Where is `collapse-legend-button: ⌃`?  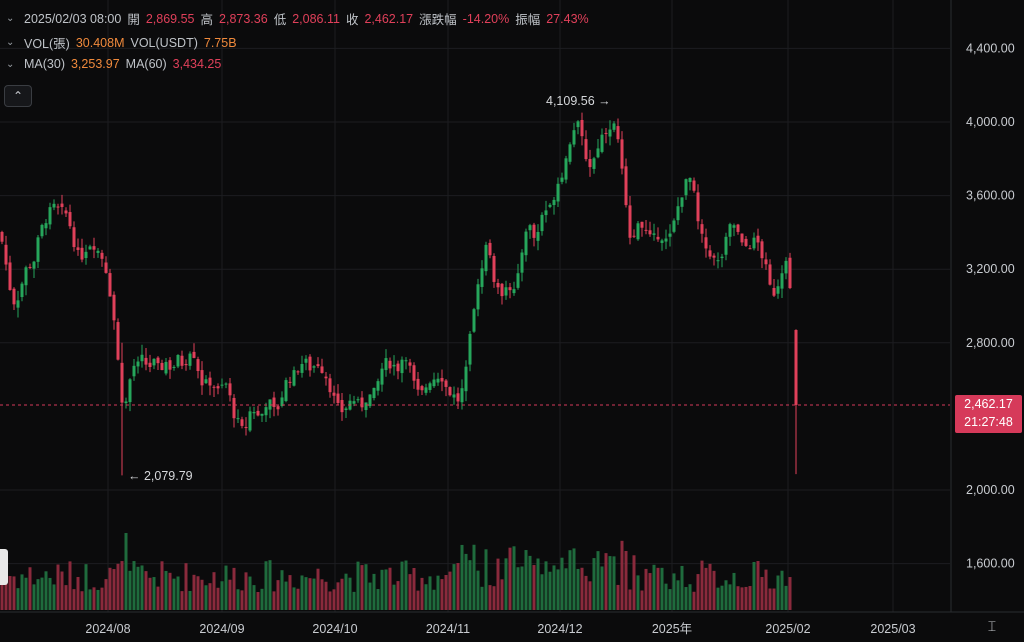 collapse-legend-button: ⌃ is located at coordinates (18, 96).